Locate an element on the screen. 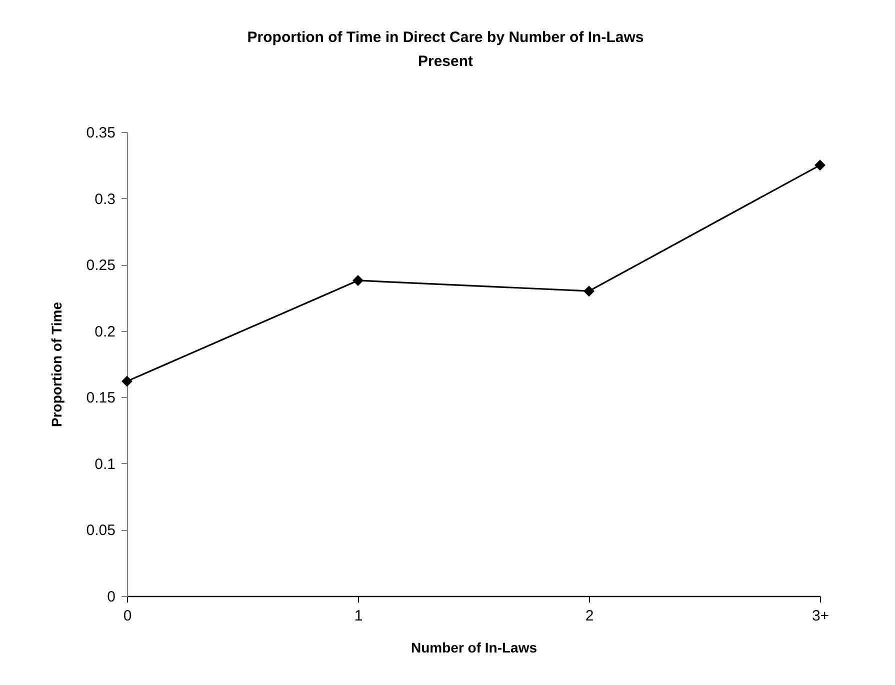 The height and width of the screenshot is (685, 895). y-axis-title: Proportion of Time is located at coordinates (56, 364).